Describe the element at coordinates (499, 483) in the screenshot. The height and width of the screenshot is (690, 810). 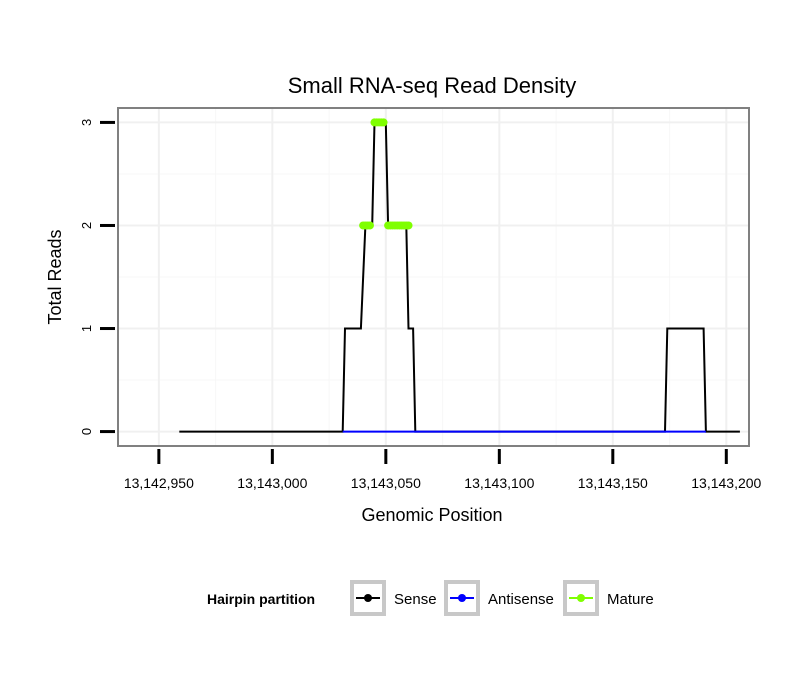
I see `x-tick-label: 13,143,100` at that location.